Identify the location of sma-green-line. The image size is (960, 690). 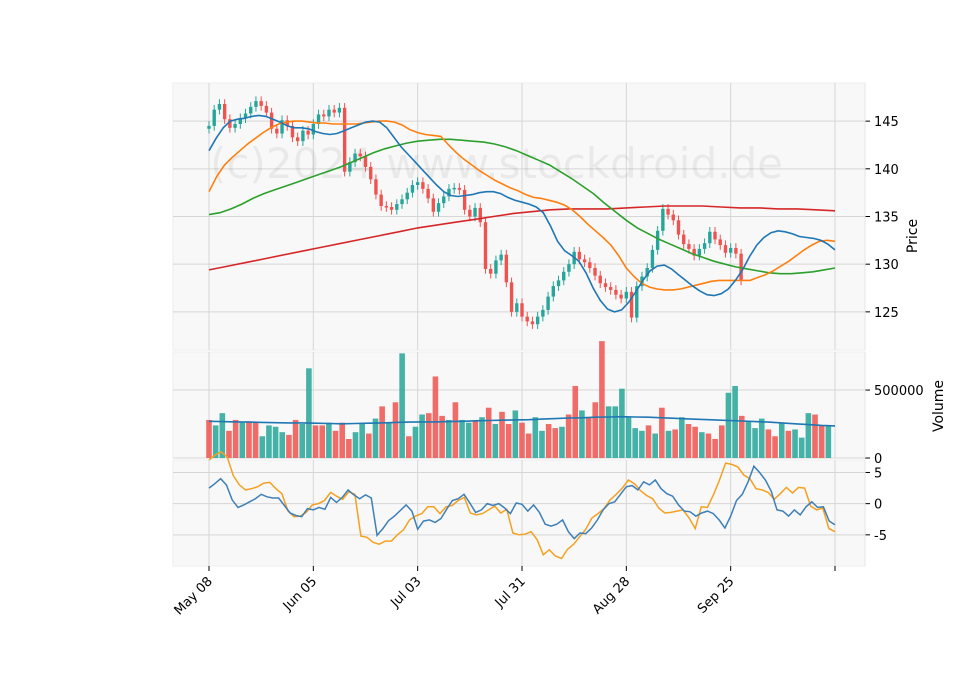
(522, 206).